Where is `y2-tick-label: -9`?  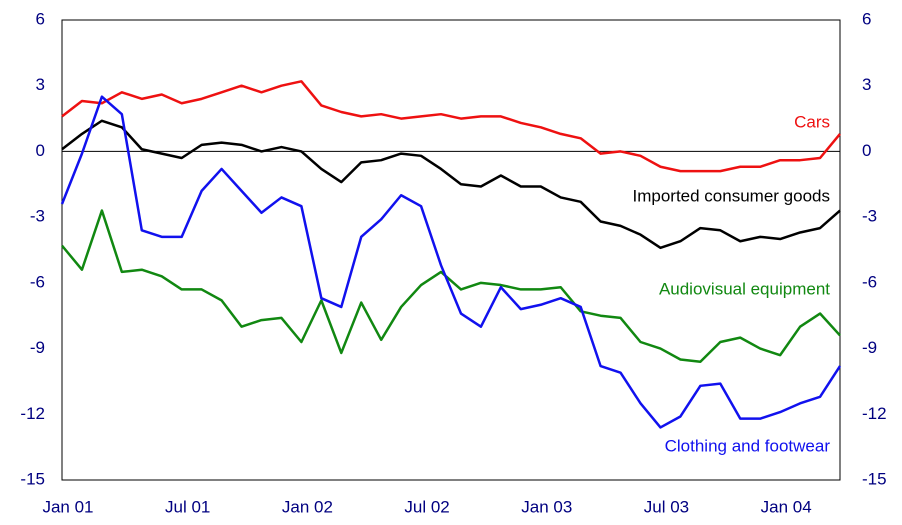 y2-tick-label: -9 is located at coordinates (869, 347).